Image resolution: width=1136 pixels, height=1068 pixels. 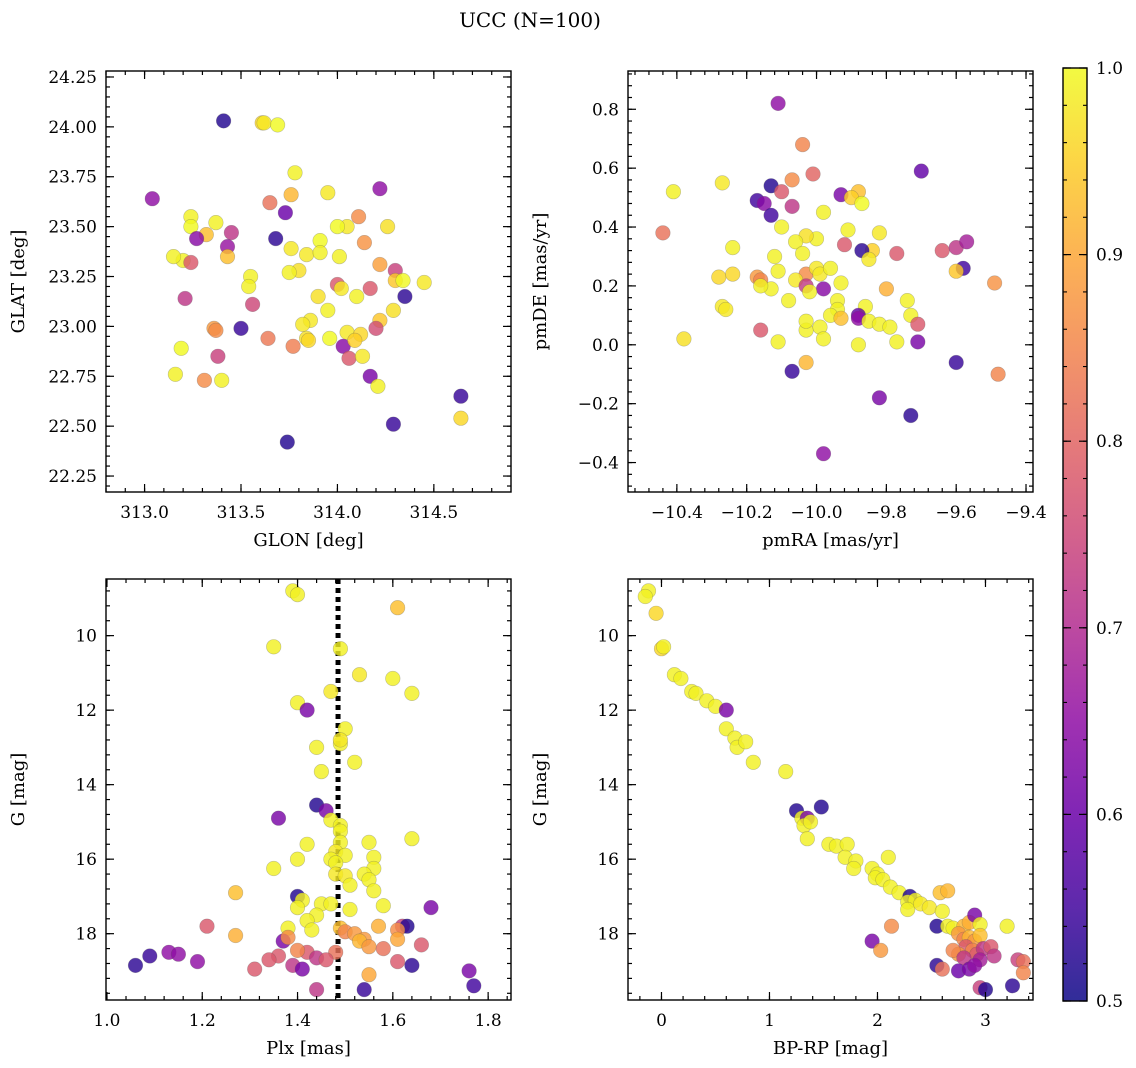 What do you see at coordinates (72, 477) in the screenshot?
I see `y-tick-label: 22.25` at bounding box center [72, 477].